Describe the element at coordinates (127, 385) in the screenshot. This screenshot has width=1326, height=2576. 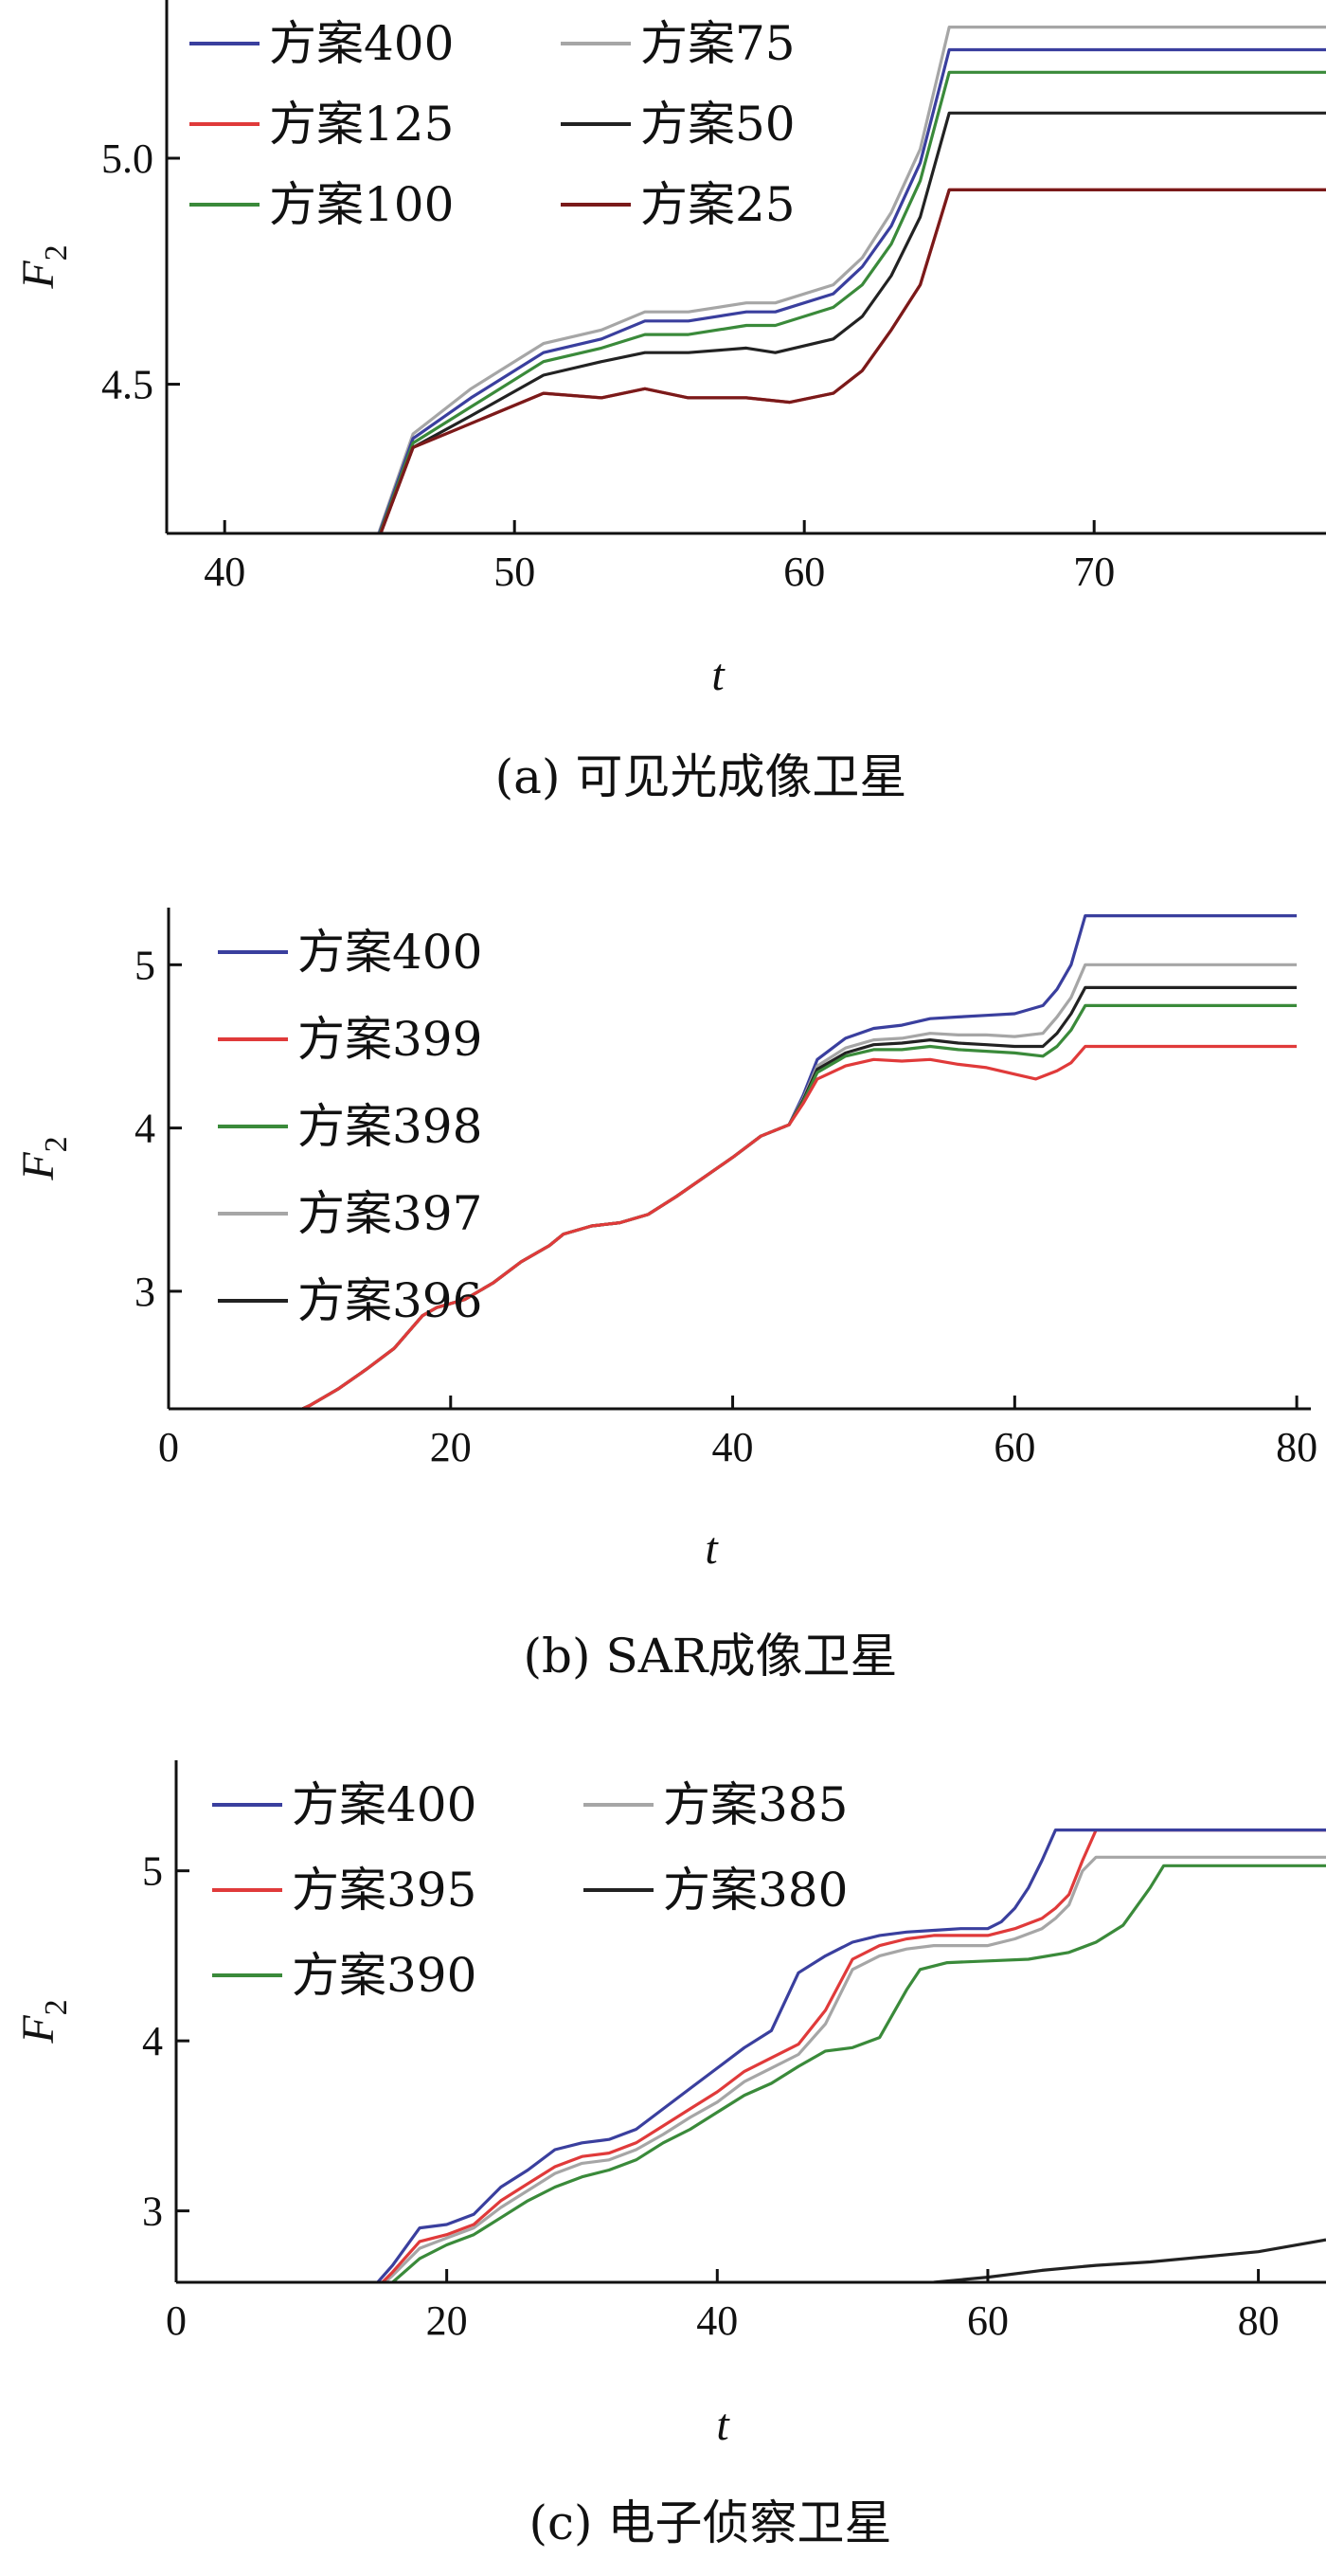
I see `y-tick-label: 4.5` at that location.